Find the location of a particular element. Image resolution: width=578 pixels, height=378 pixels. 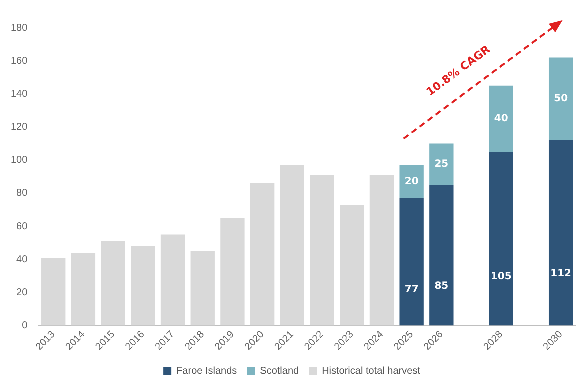

data-label: 40 is located at coordinates (501, 119).